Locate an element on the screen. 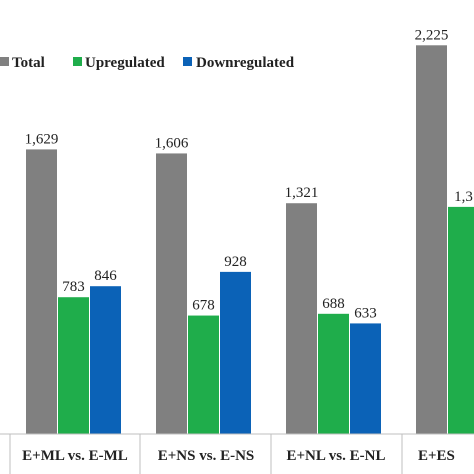 This screenshot has height=474, width=474. legend: Total Upregulated Downregulated is located at coordinates (147, 63).